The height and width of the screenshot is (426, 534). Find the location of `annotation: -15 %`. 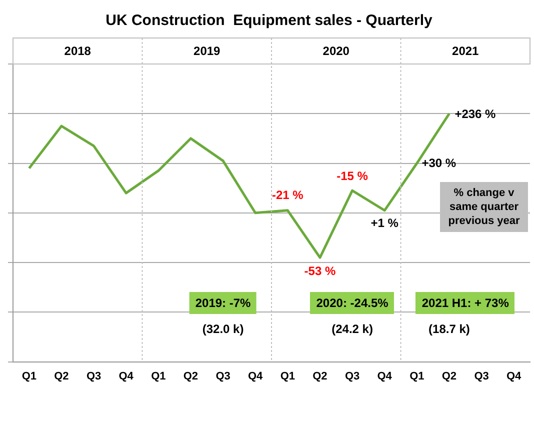

annotation: -15 % is located at coordinates (352, 175).